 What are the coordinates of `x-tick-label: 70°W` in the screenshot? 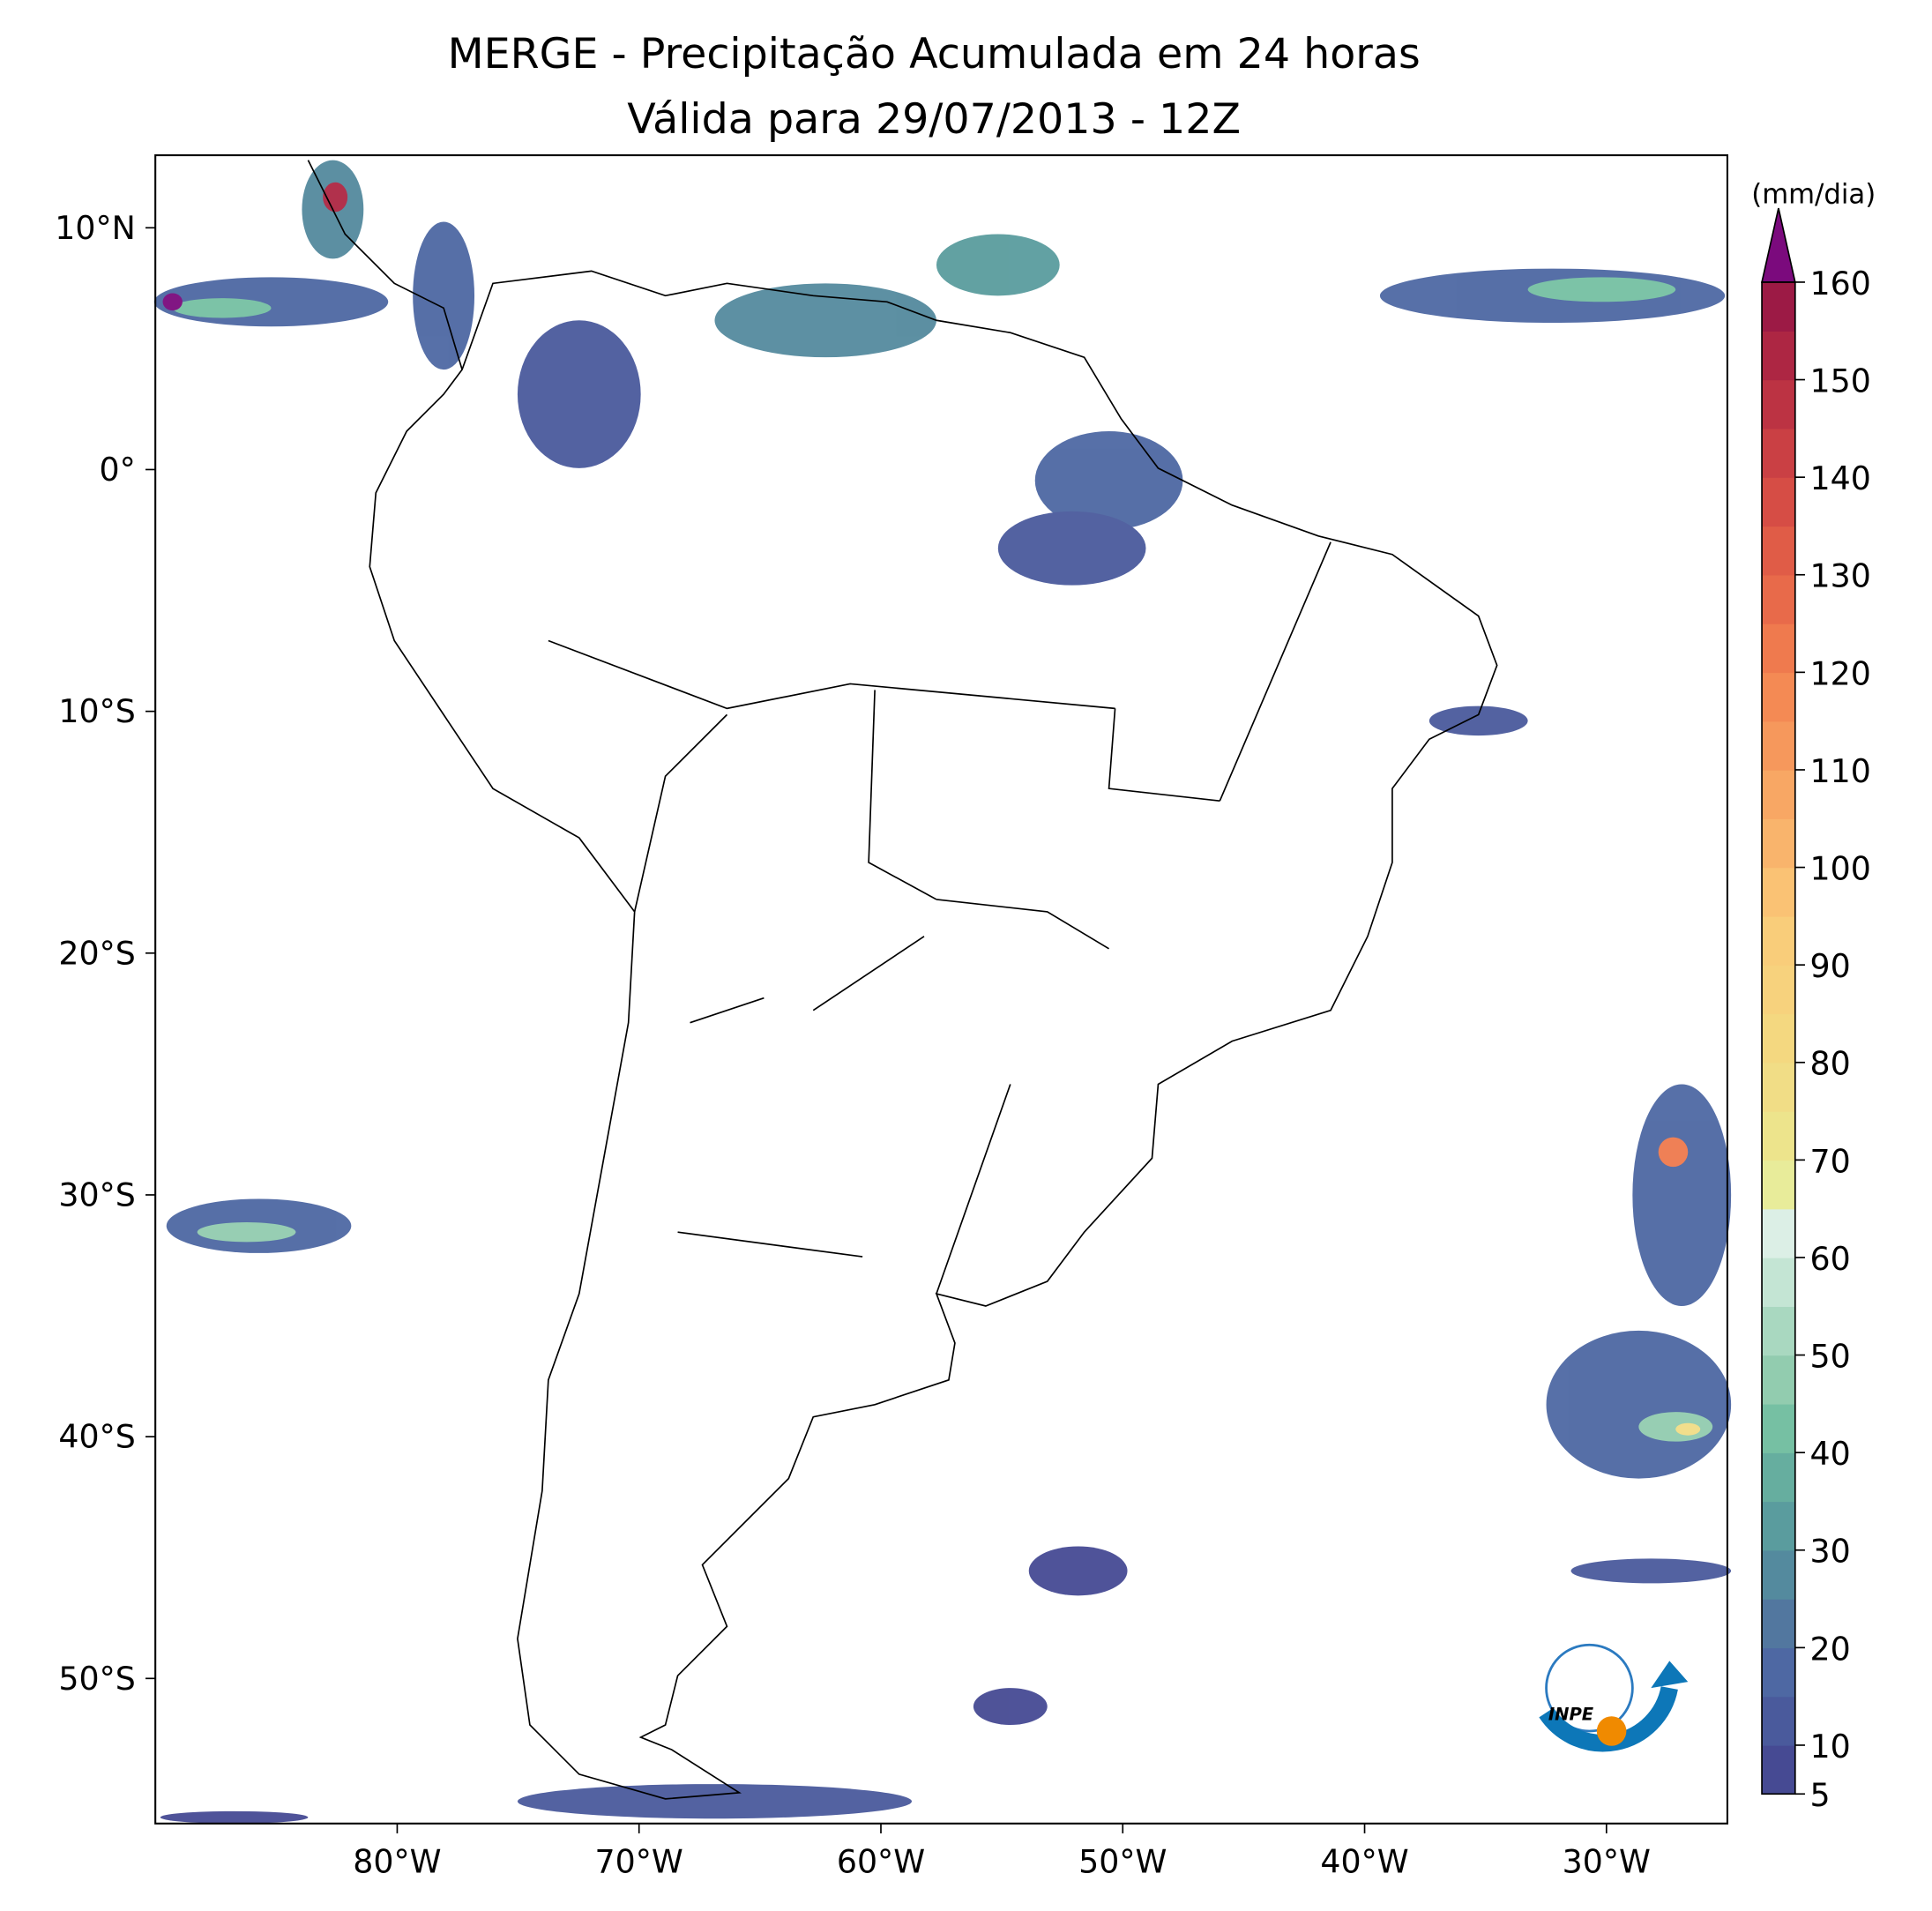 It's located at (639, 1862).